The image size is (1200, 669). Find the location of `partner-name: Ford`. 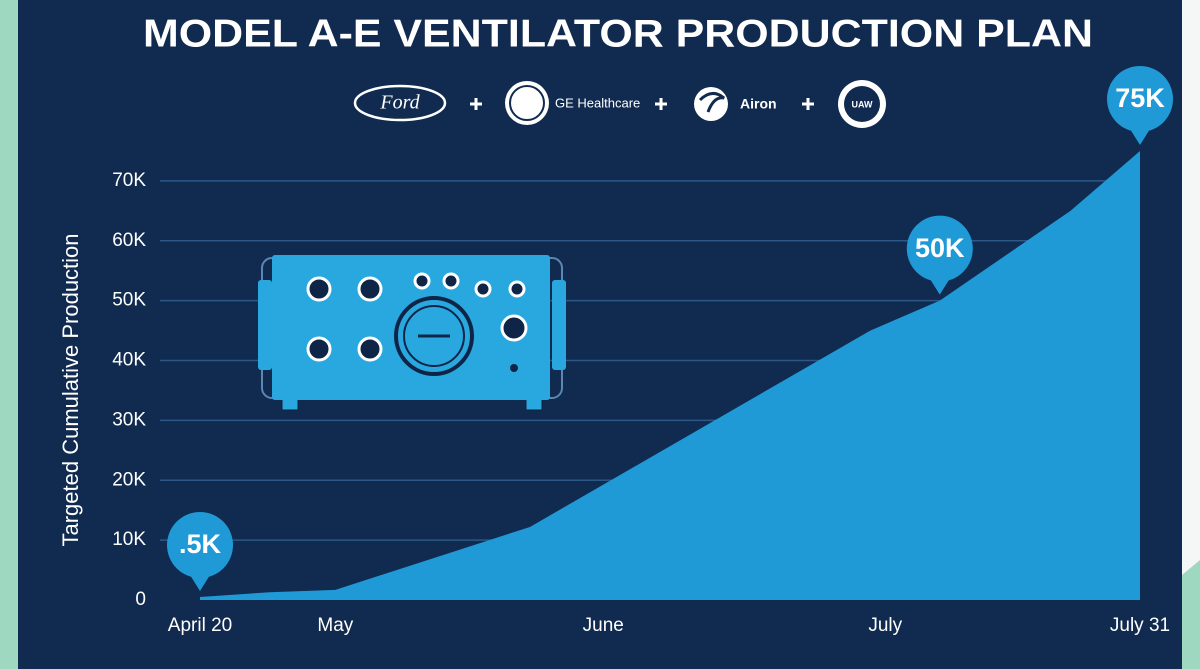

partner-name: Ford is located at coordinates (399, 103).